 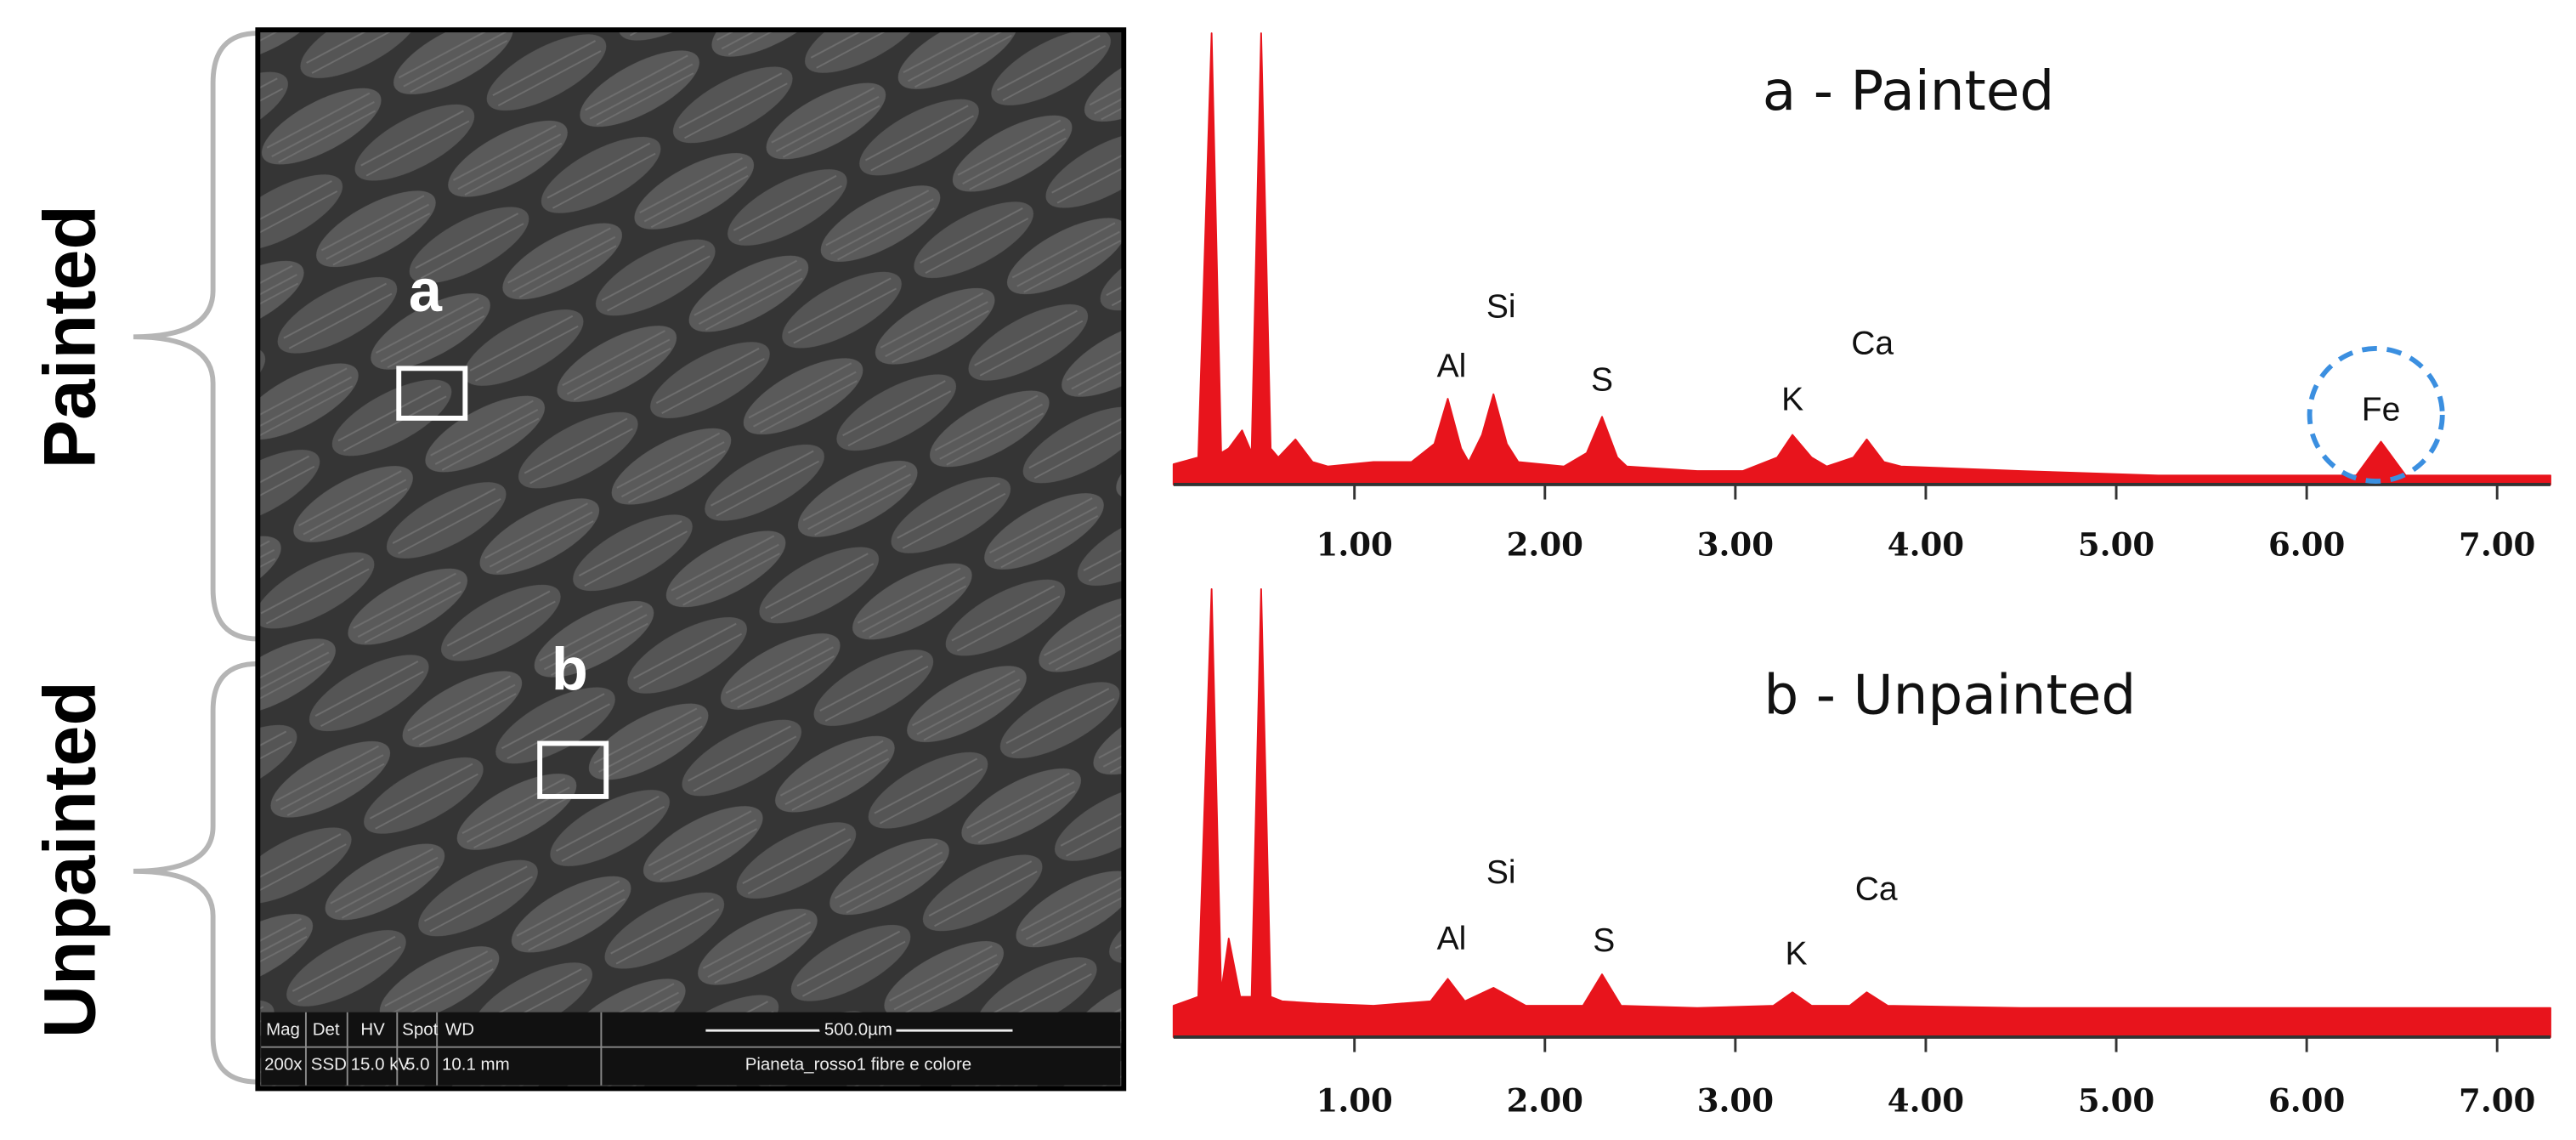 I want to click on highlight-circle, so click(x=2376, y=414).